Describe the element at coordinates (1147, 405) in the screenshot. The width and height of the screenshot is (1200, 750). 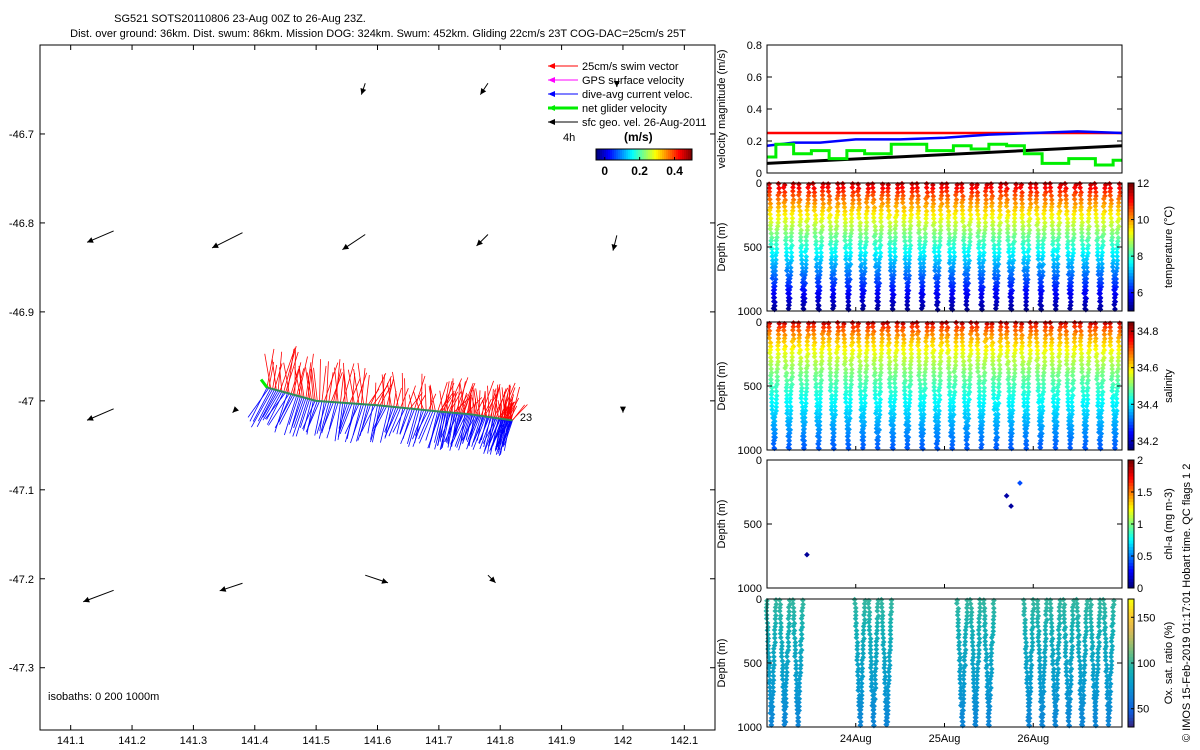
I see `salinity-colorbar-tick-label: 34.4` at that location.